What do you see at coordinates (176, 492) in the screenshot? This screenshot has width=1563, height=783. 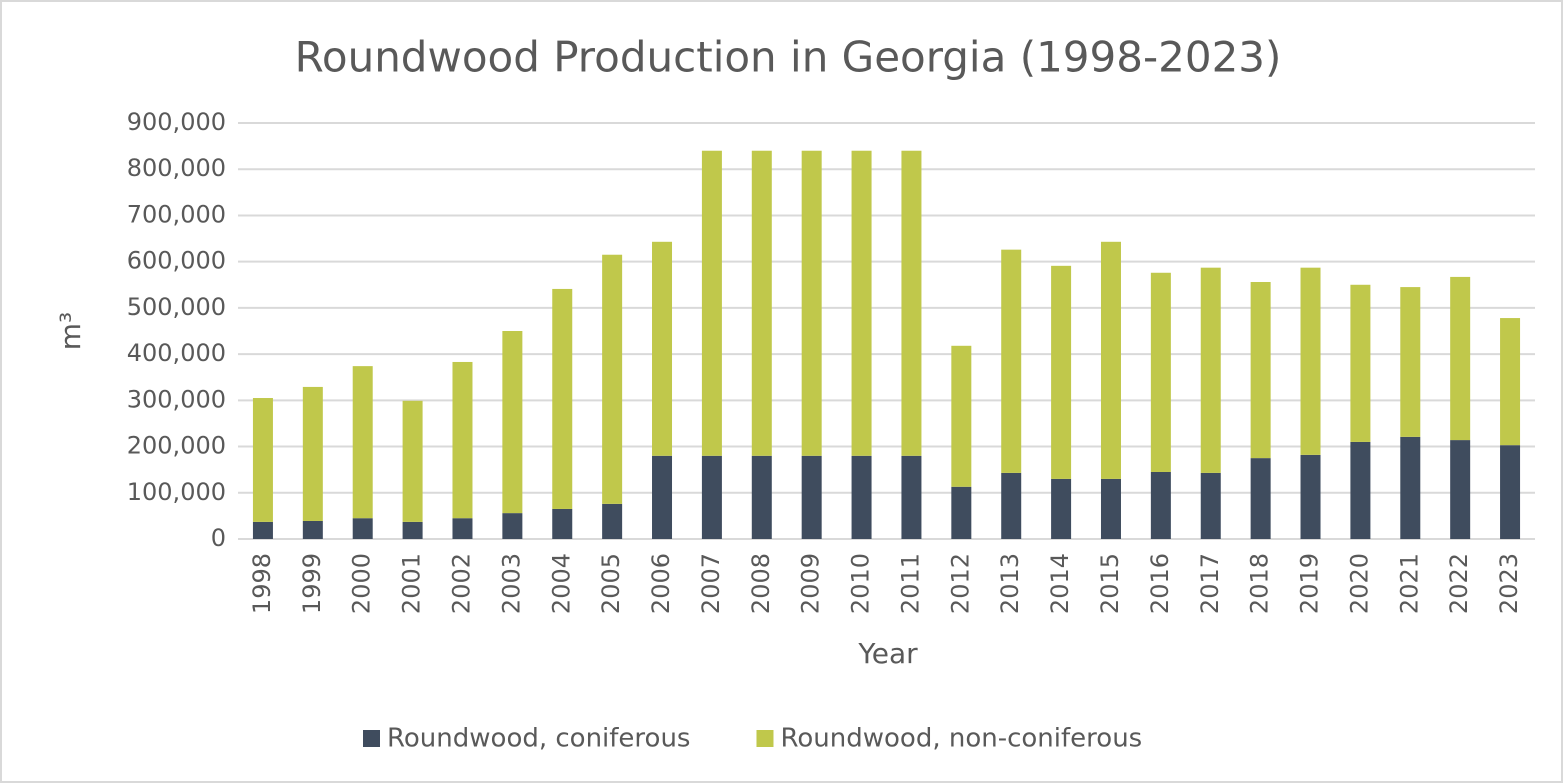 I see `y-tick-label: 100,000` at bounding box center [176, 492].